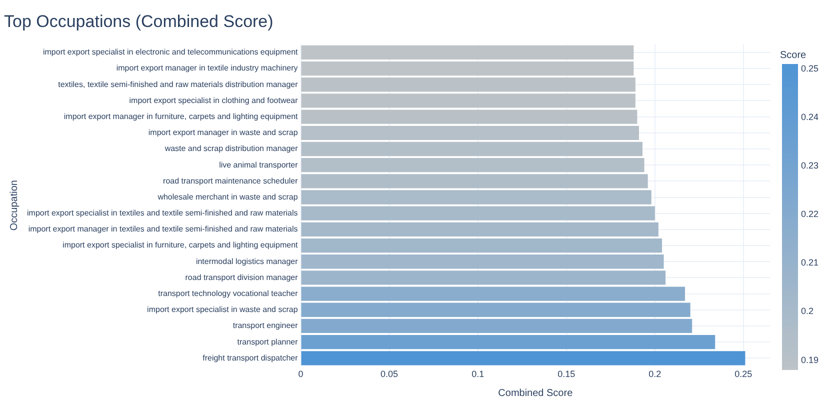 Image resolution: width=824 pixels, height=405 pixels. Describe the element at coordinates (178, 84) in the screenshot. I see `y-tick-label: textiles, textile semi-finished and raw materials distribution manager` at that location.